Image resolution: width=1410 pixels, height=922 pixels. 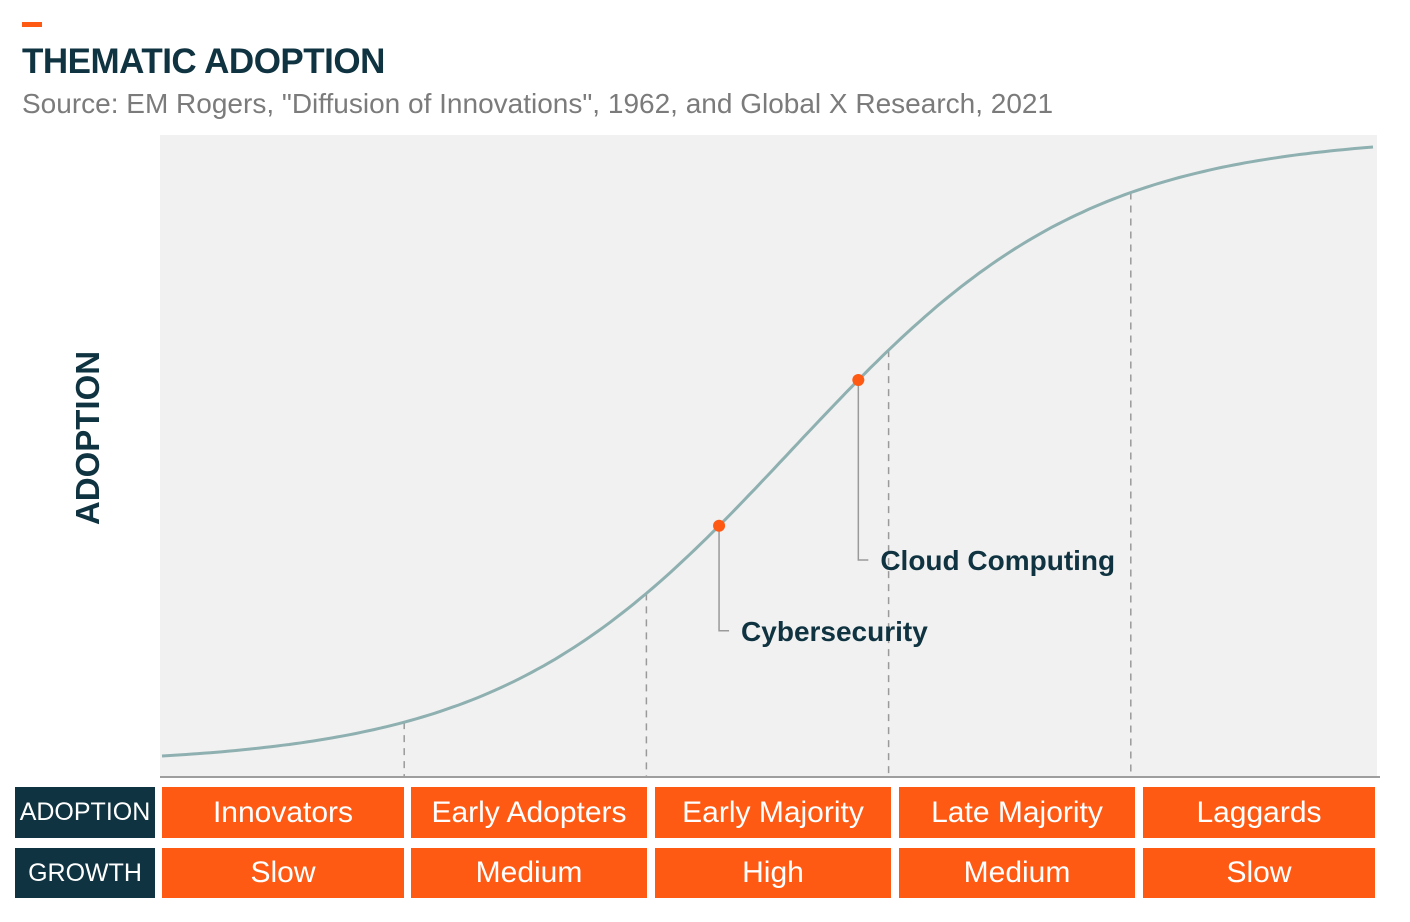 What do you see at coordinates (719, 525) in the screenshot?
I see `cybersecurity-point` at bounding box center [719, 525].